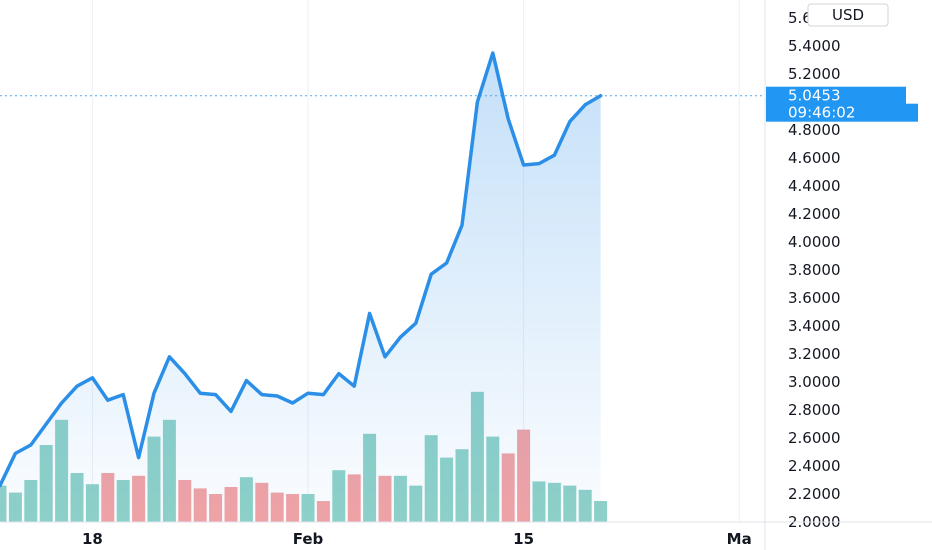 Image resolution: width=932 pixels, height=550 pixels. I want to click on y-tick-label: 2.4000, so click(814, 466).